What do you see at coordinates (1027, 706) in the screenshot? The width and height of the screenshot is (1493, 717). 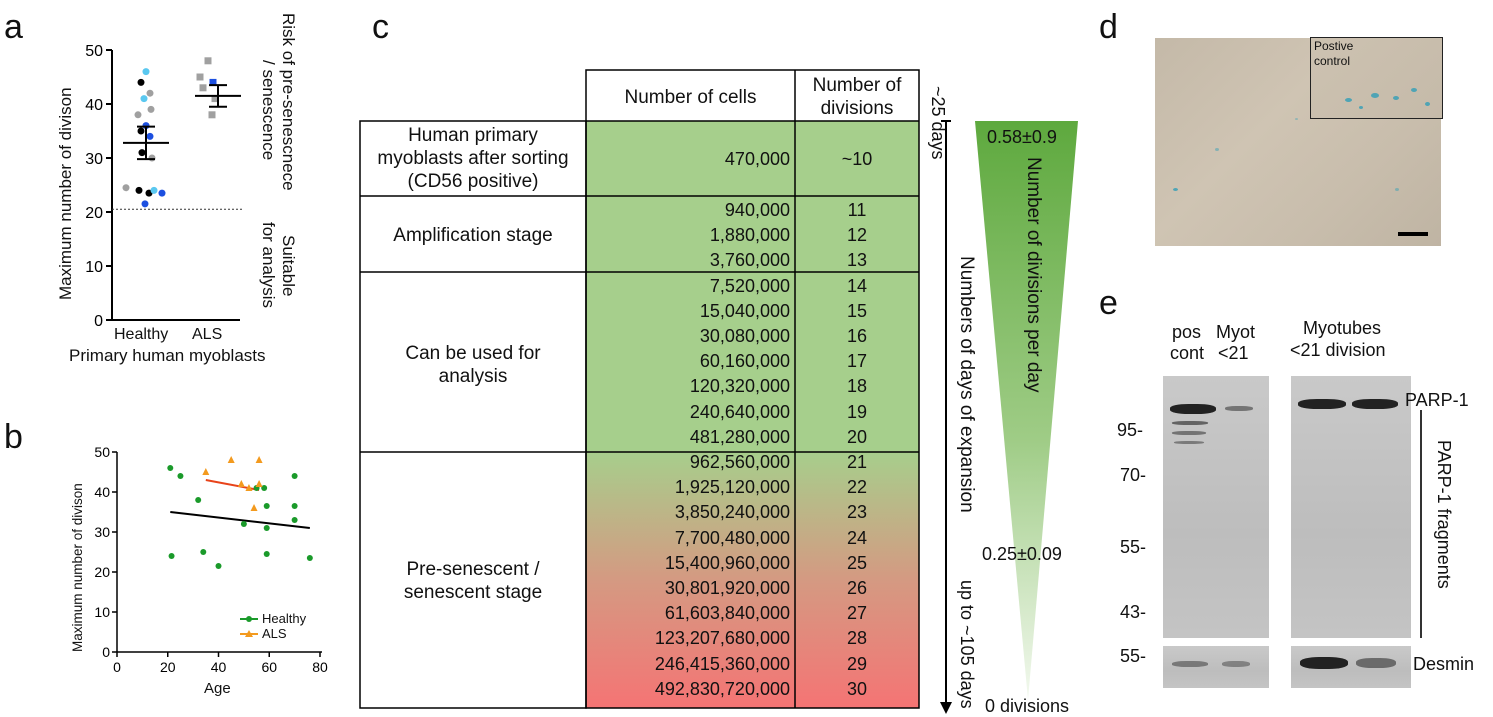 I see `rate-bottom-value: 0 divisions` at bounding box center [1027, 706].